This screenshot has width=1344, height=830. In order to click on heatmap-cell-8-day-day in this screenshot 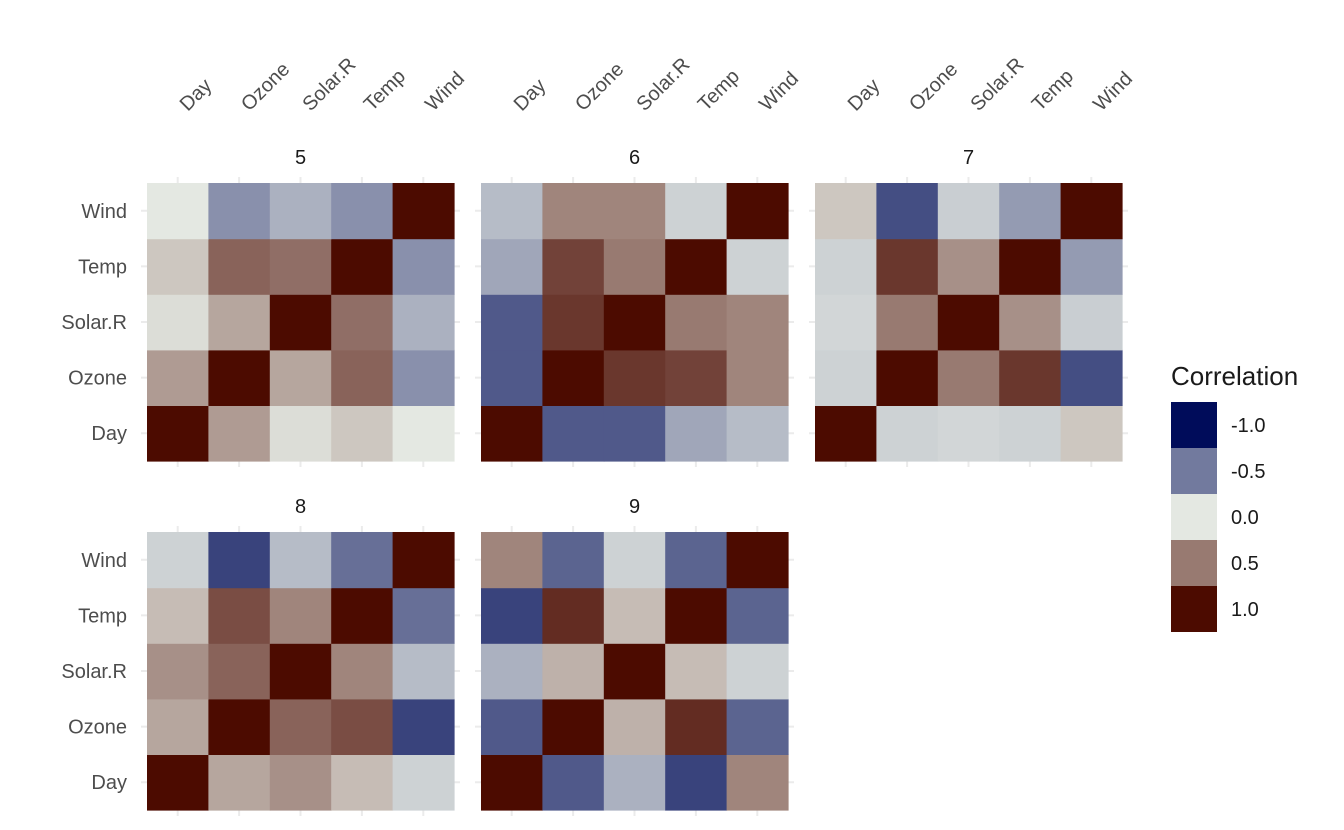, I will do `click(178, 782)`.